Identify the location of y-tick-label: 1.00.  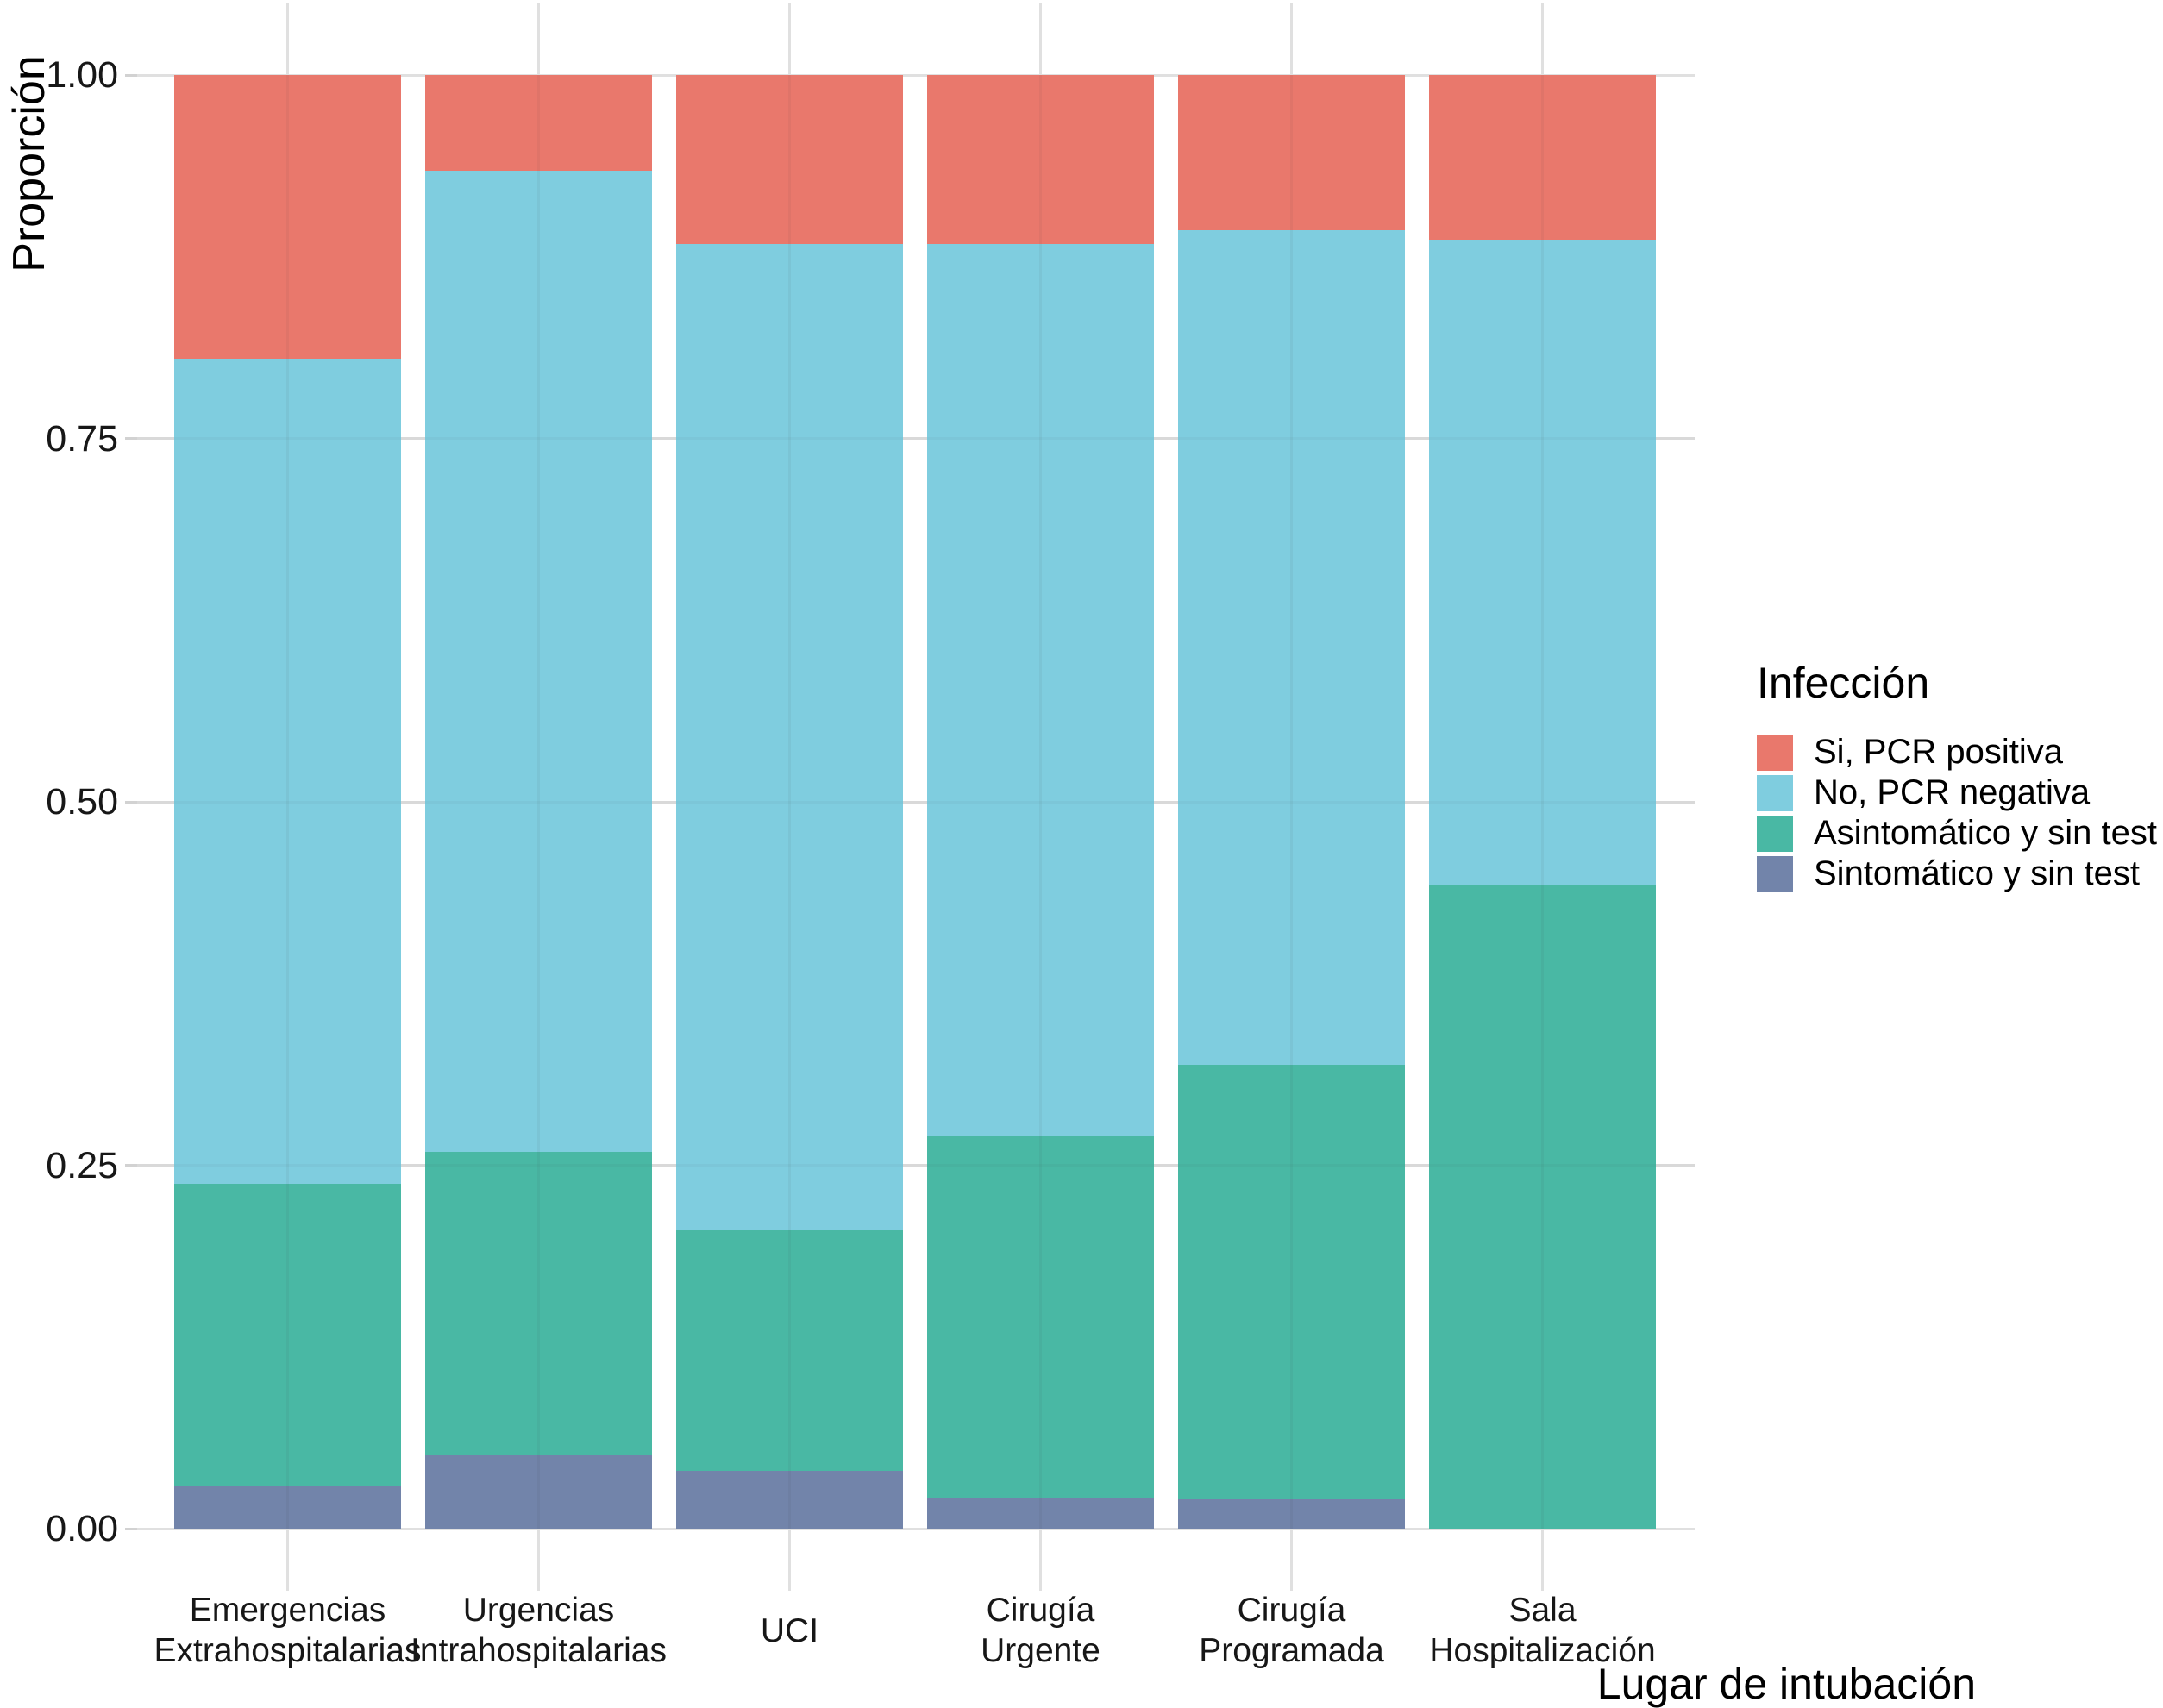
(82, 75).